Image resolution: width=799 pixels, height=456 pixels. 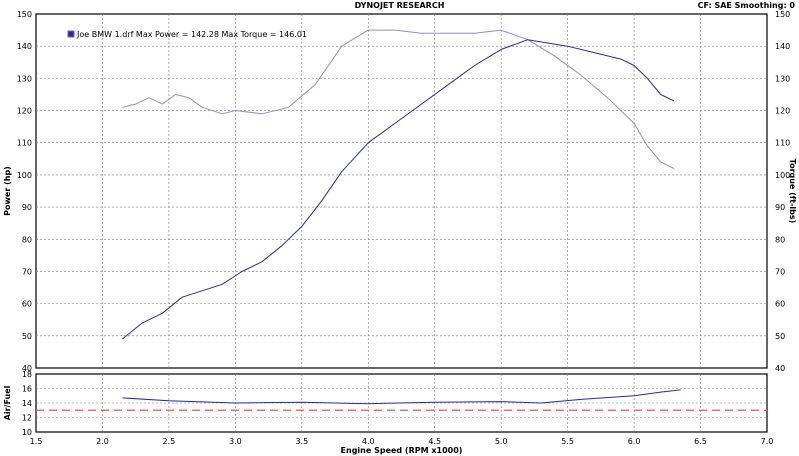 What do you see at coordinates (780, 207) in the screenshot?
I see `y-tick-label-torque: 90` at bounding box center [780, 207].